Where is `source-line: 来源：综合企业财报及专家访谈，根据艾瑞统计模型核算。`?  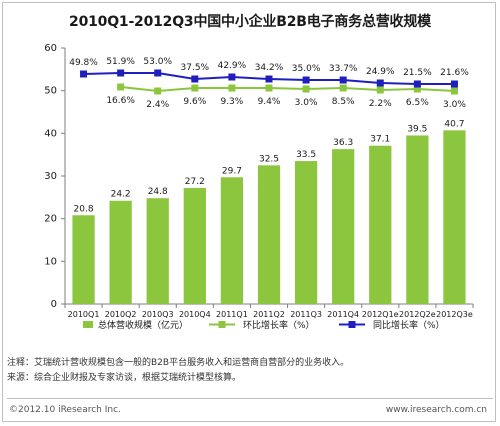 source-line: 来源：综合企业财报及专家访谈，根据艾瑞统计模型核算。 is located at coordinates (124, 378).